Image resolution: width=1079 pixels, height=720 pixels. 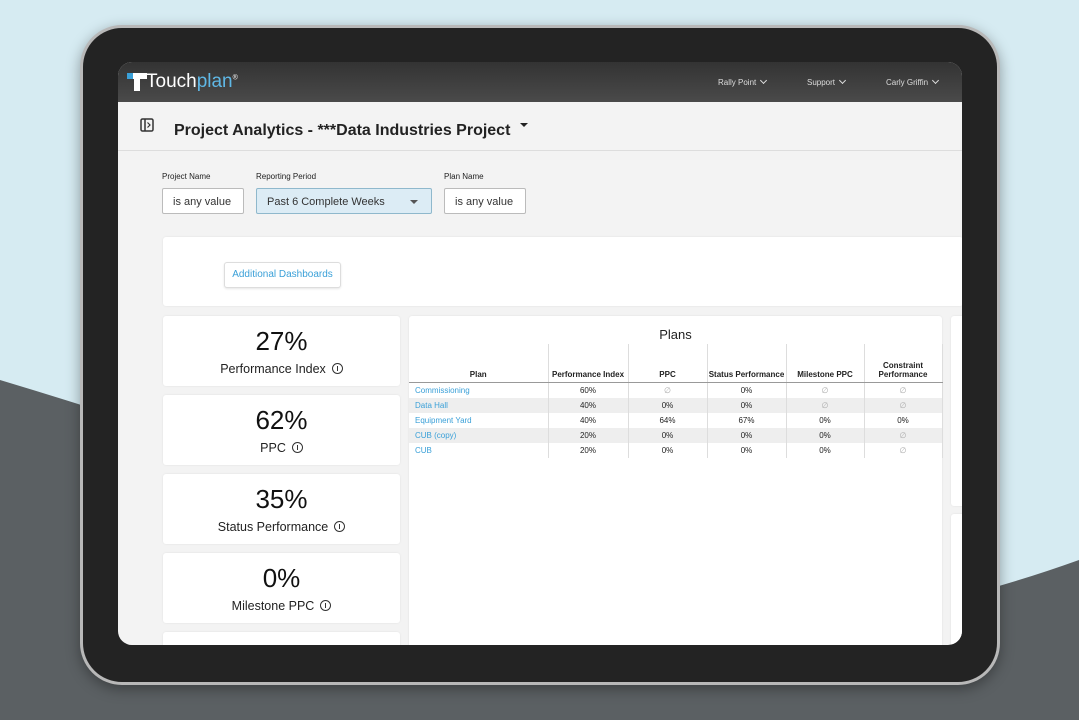 I want to click on column-header: Constraint Performance, so click(x=903, y=363).